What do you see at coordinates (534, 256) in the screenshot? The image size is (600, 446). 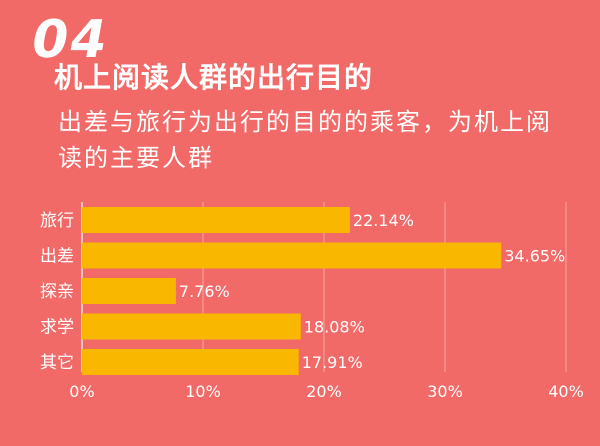 I see `data-label: 34.65%` at bounding box center [534, 256].